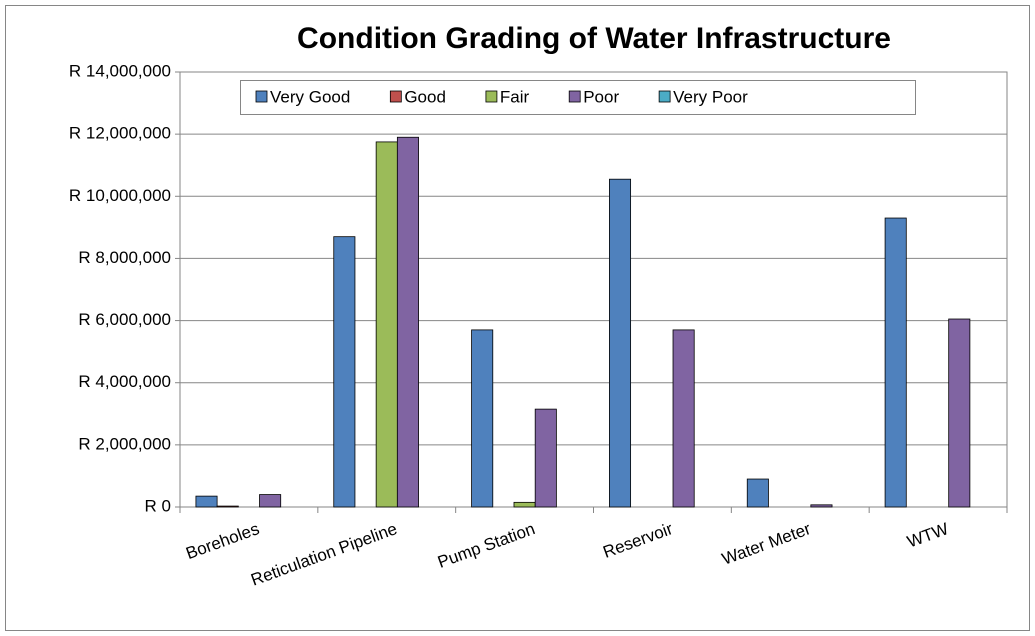 This screenshot has width=1035, height=636. What do you see at coordinates (124, 381) in the screenshot?
I see `y-tick-label: R 4,000,000` at bounding box center [124, 381].